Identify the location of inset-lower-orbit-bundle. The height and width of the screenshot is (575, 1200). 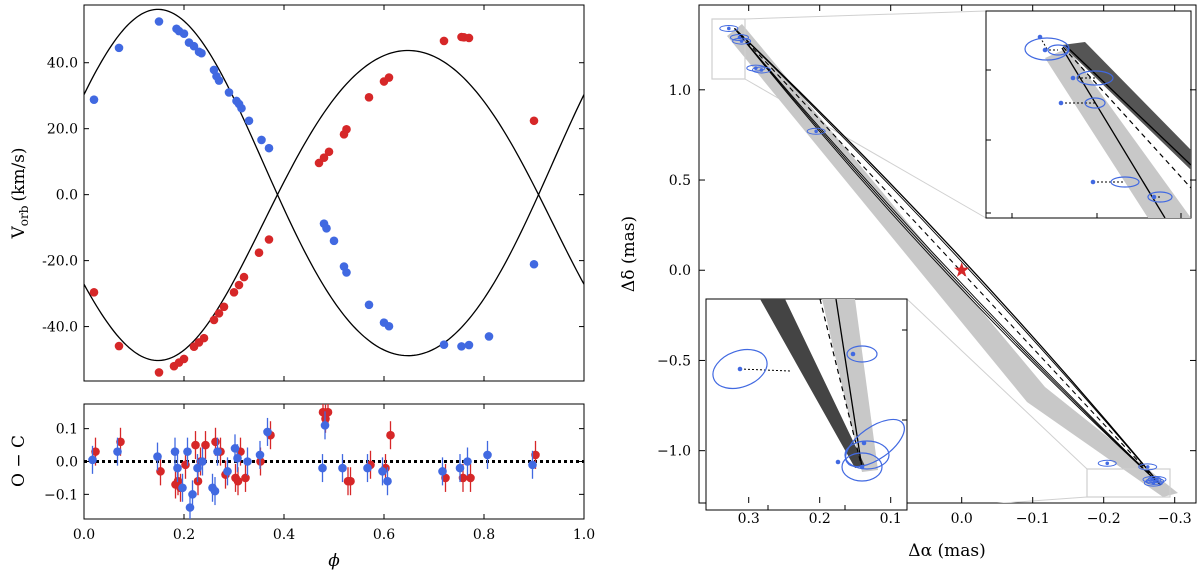
(812, 383).